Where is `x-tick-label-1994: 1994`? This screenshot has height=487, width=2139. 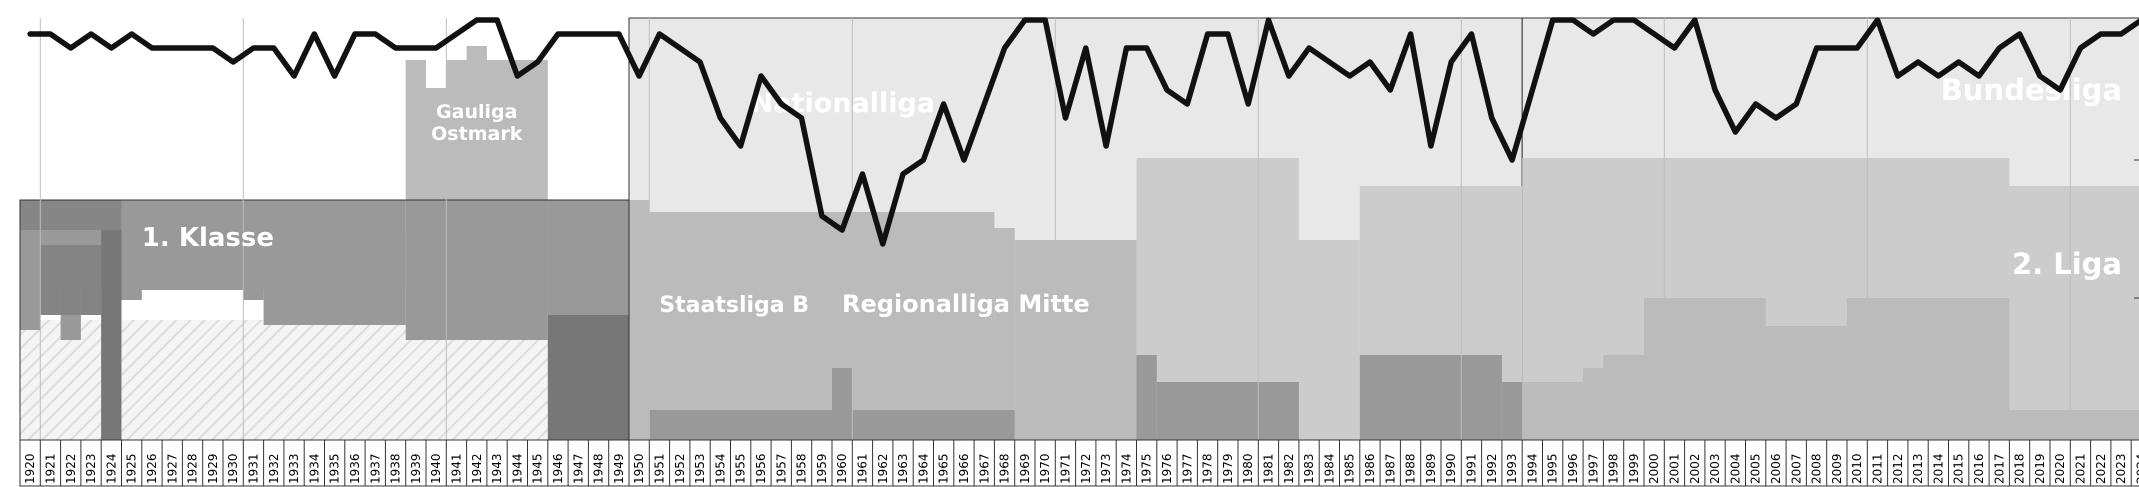
x-tick-label-1994: 1994 is located at coordinates (1532, 468).